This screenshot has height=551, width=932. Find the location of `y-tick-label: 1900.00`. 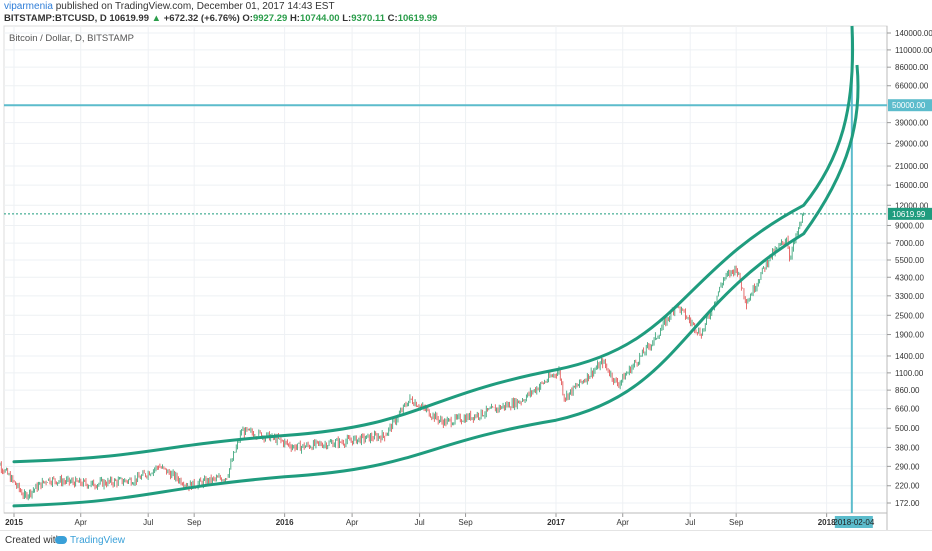

y-tick-label: 1900.00 is located at coordinates (909, 335).